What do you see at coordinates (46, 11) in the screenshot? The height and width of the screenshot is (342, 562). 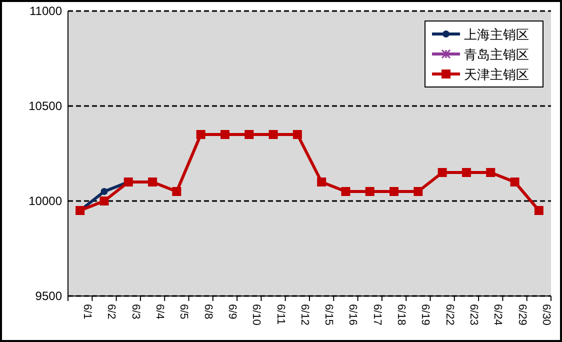 I see `y-tick-label: 11000` at bounding box center [46, 11].